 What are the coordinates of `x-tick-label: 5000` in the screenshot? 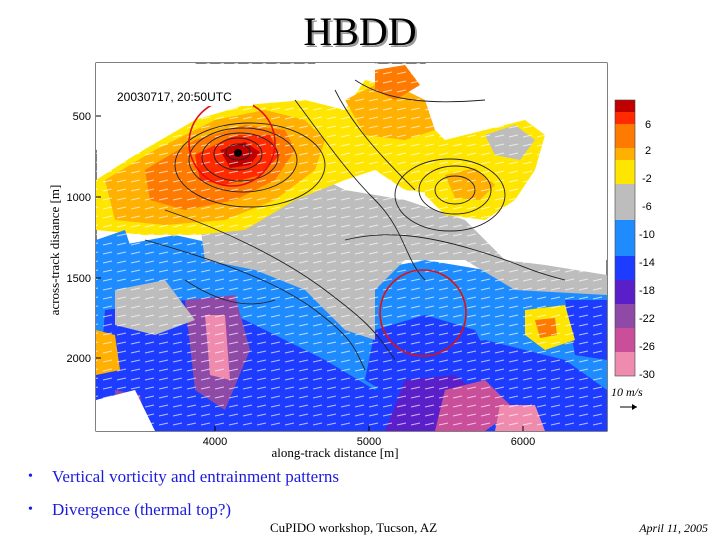 It's located at (369, 442).